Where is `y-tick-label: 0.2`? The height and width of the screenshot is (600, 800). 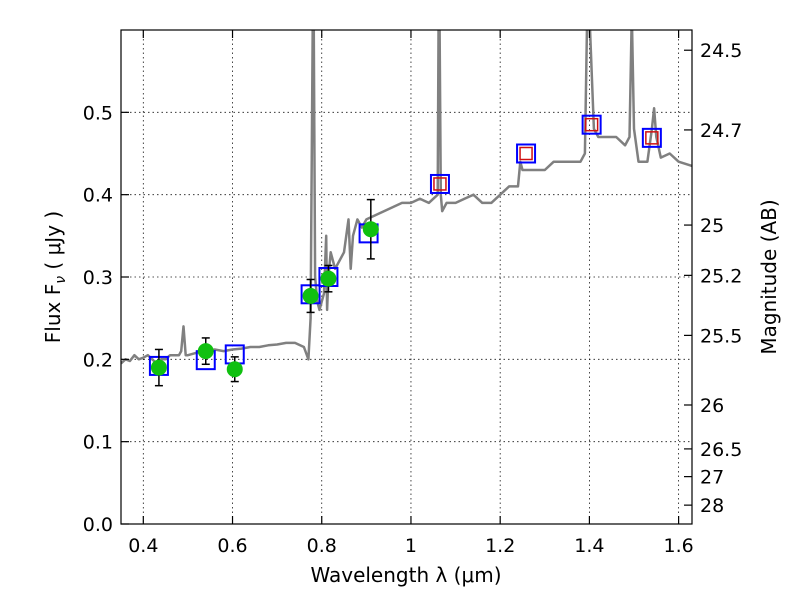 y-tick-label: 0.2 is located at coordinates (98, 360).